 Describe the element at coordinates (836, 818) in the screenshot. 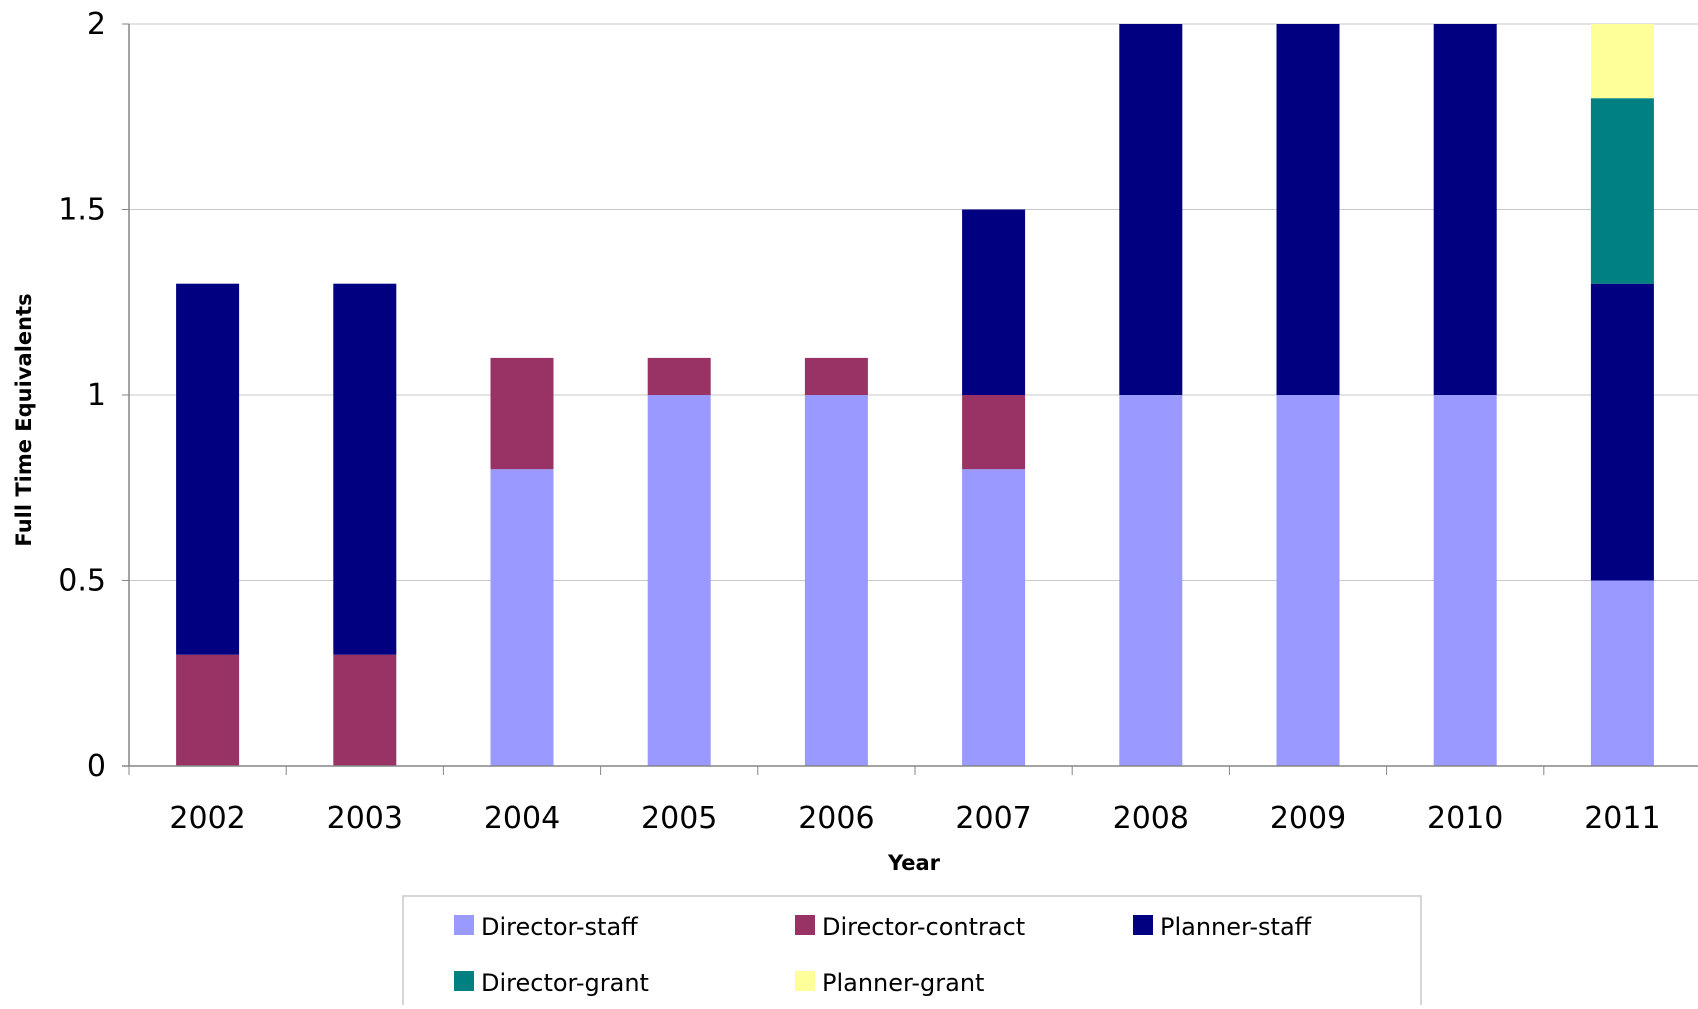

I see `x-tick-label: 2006` at that location.